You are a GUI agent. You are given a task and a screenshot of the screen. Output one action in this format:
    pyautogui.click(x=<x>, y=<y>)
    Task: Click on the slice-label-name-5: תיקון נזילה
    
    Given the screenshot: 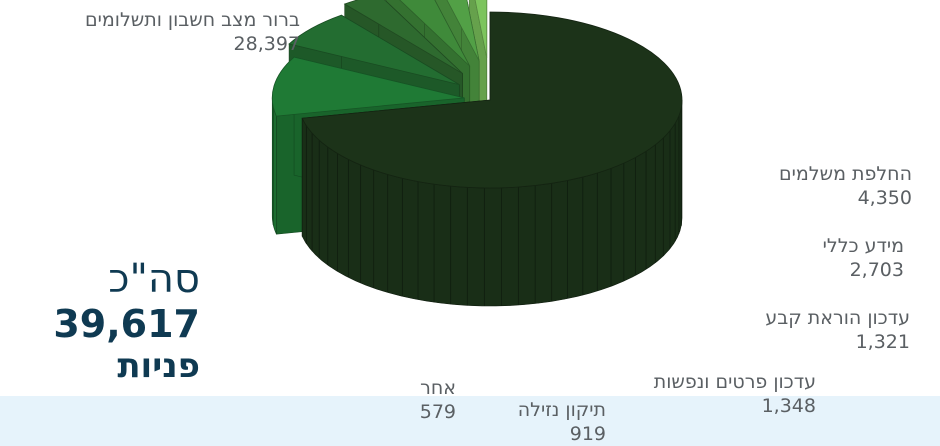 What is the action you would take?
    pyautogui.click(x=561, y=410)
    